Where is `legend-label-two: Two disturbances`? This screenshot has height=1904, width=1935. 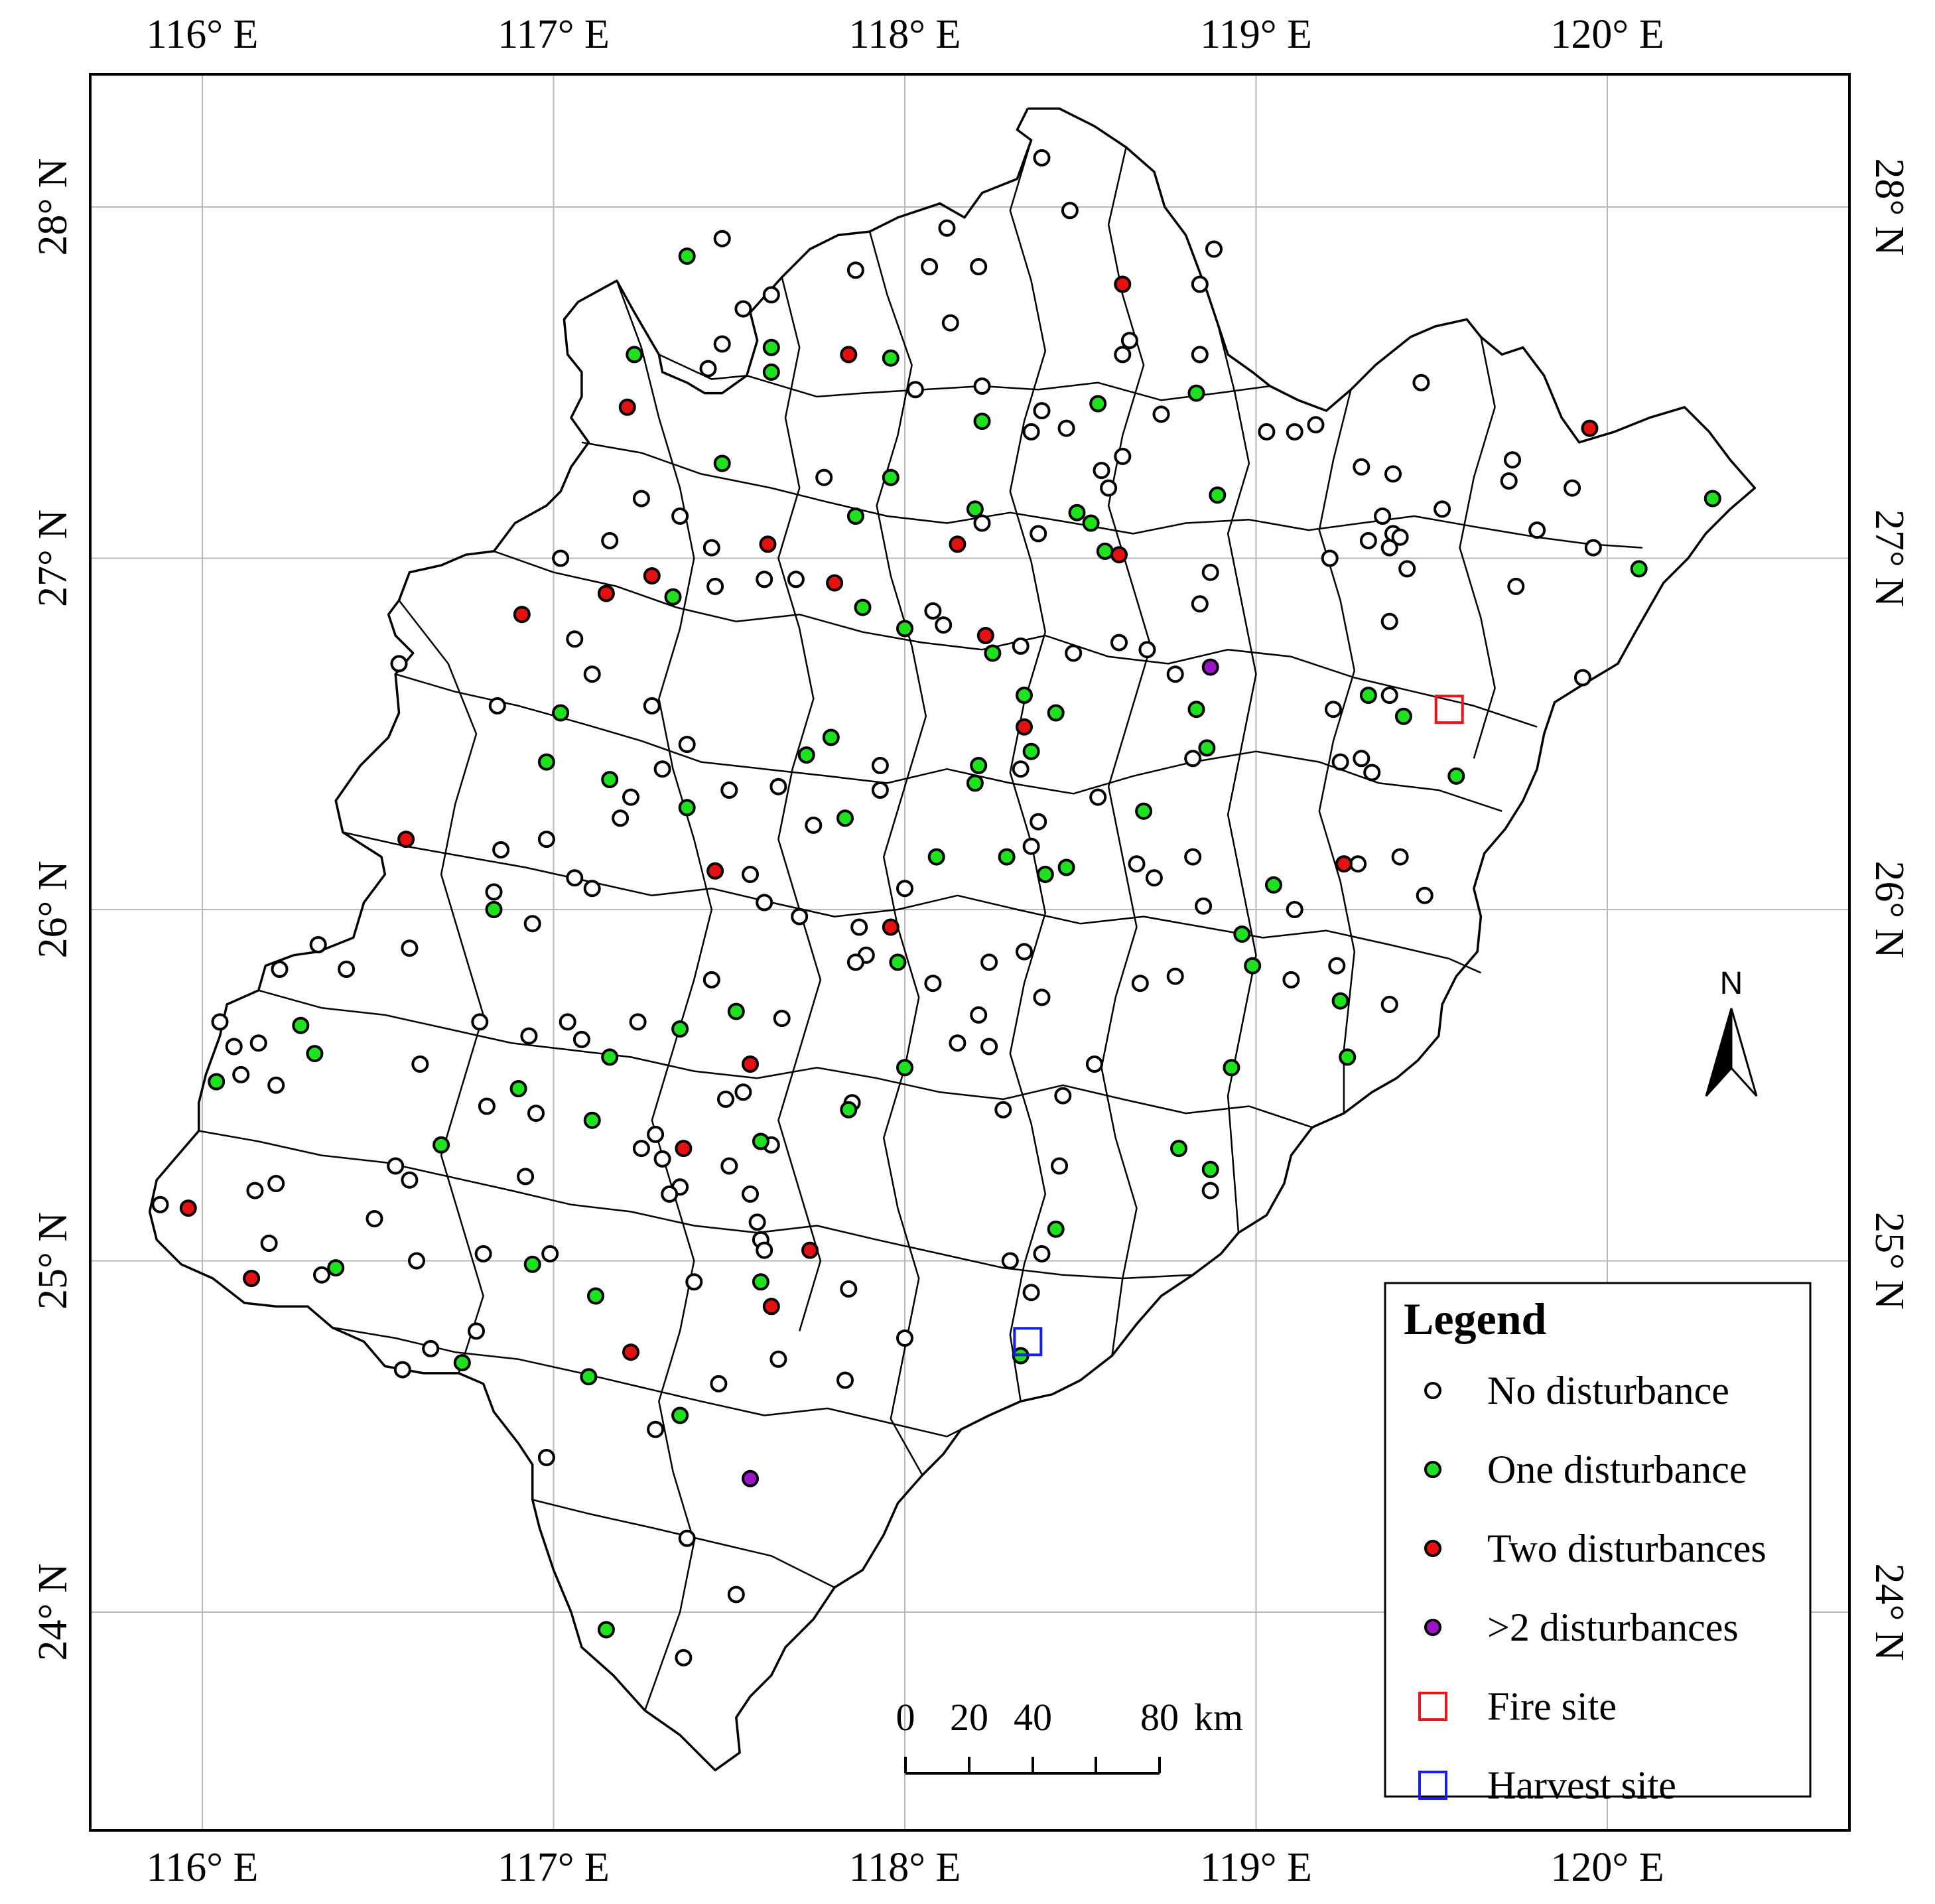 legend-label-two: Two disturbances is located at coordinates (1627, 1549).